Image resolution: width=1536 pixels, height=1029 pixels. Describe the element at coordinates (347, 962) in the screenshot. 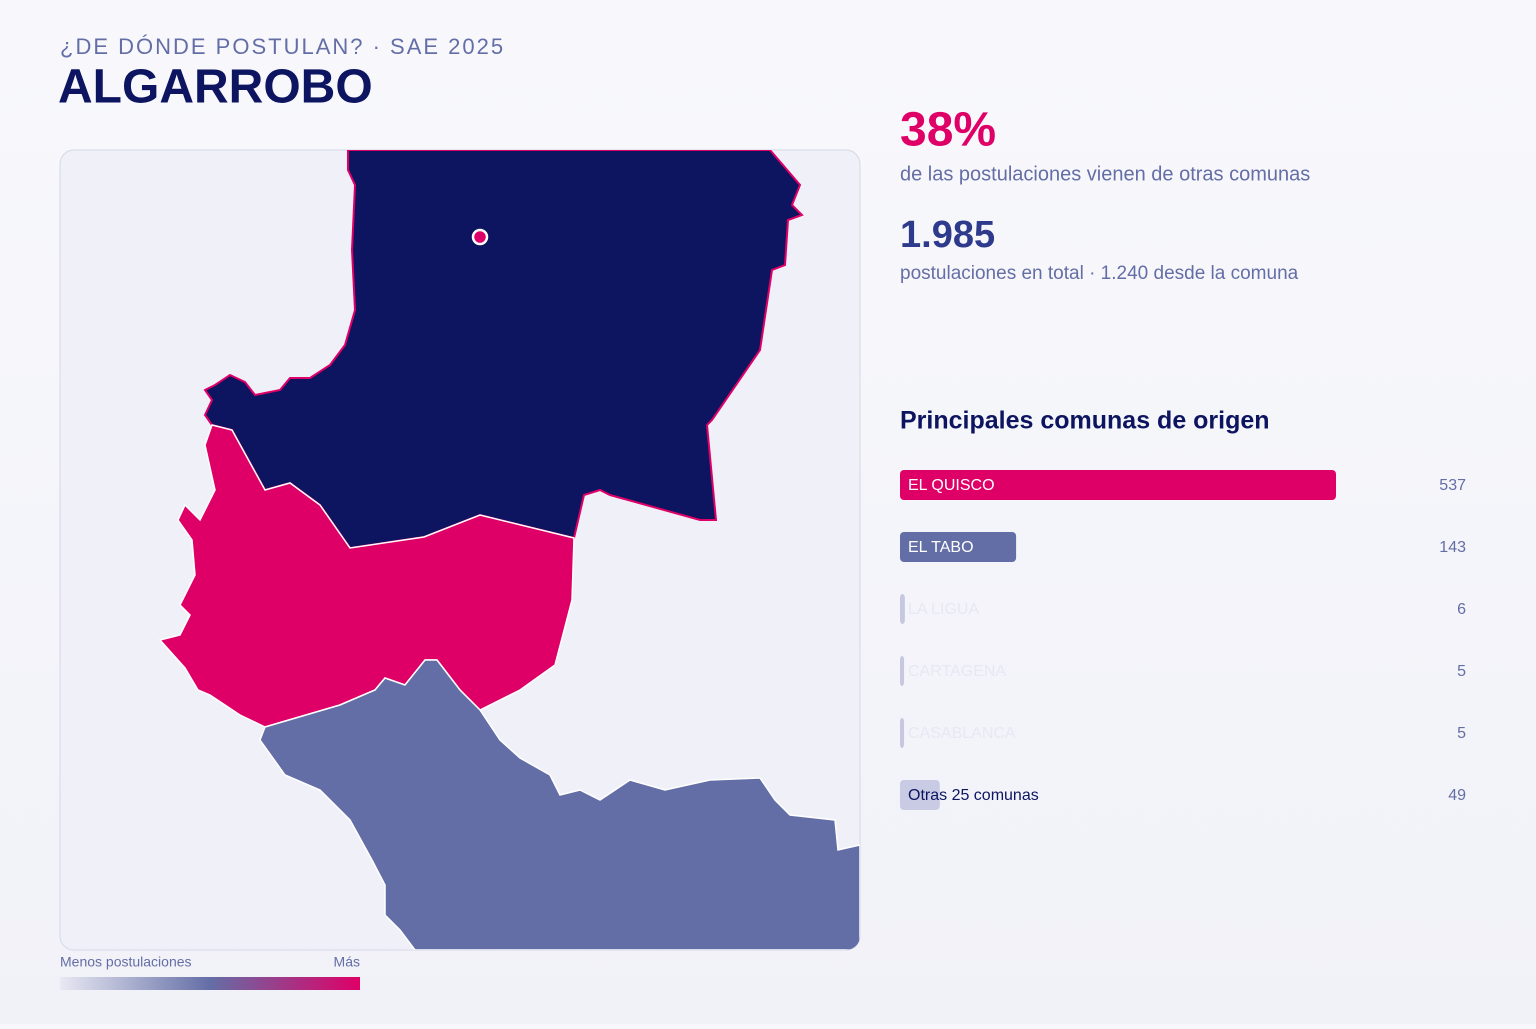

I see `legend-high: Más` at that location.